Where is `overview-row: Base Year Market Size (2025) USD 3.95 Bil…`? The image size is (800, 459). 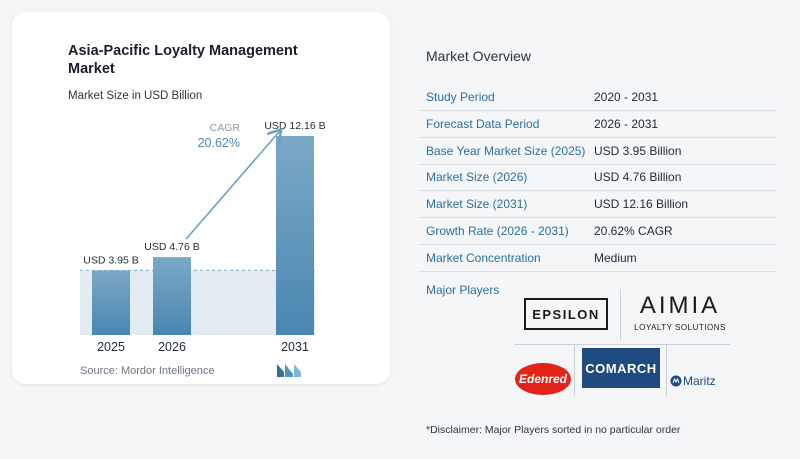 overview-row: Base Year Market Size (2025) USD 3.95 Bil… is located at coordinates (597, 151).